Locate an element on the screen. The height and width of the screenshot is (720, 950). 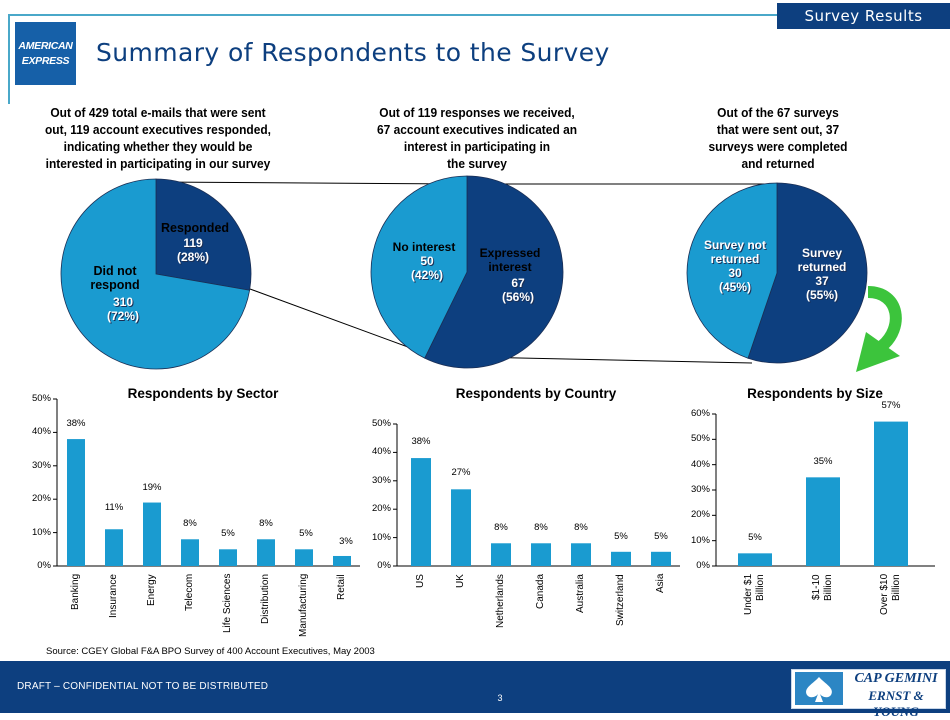
pie-responses is located at coordinates (156, 274).